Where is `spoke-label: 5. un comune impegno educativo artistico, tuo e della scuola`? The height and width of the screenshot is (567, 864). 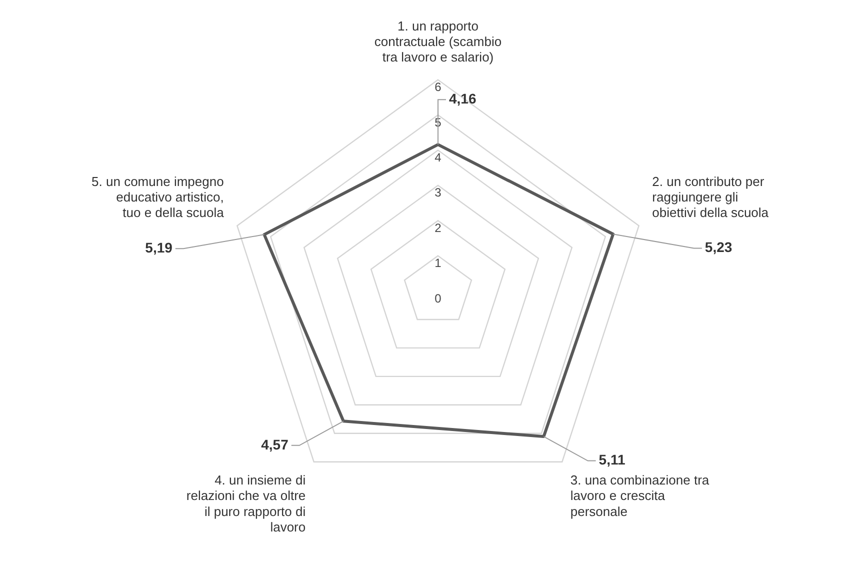
spoke-label: 5. un comune impegno educativo artistico, tuo e della scuola is located at coordinates (158, 197).